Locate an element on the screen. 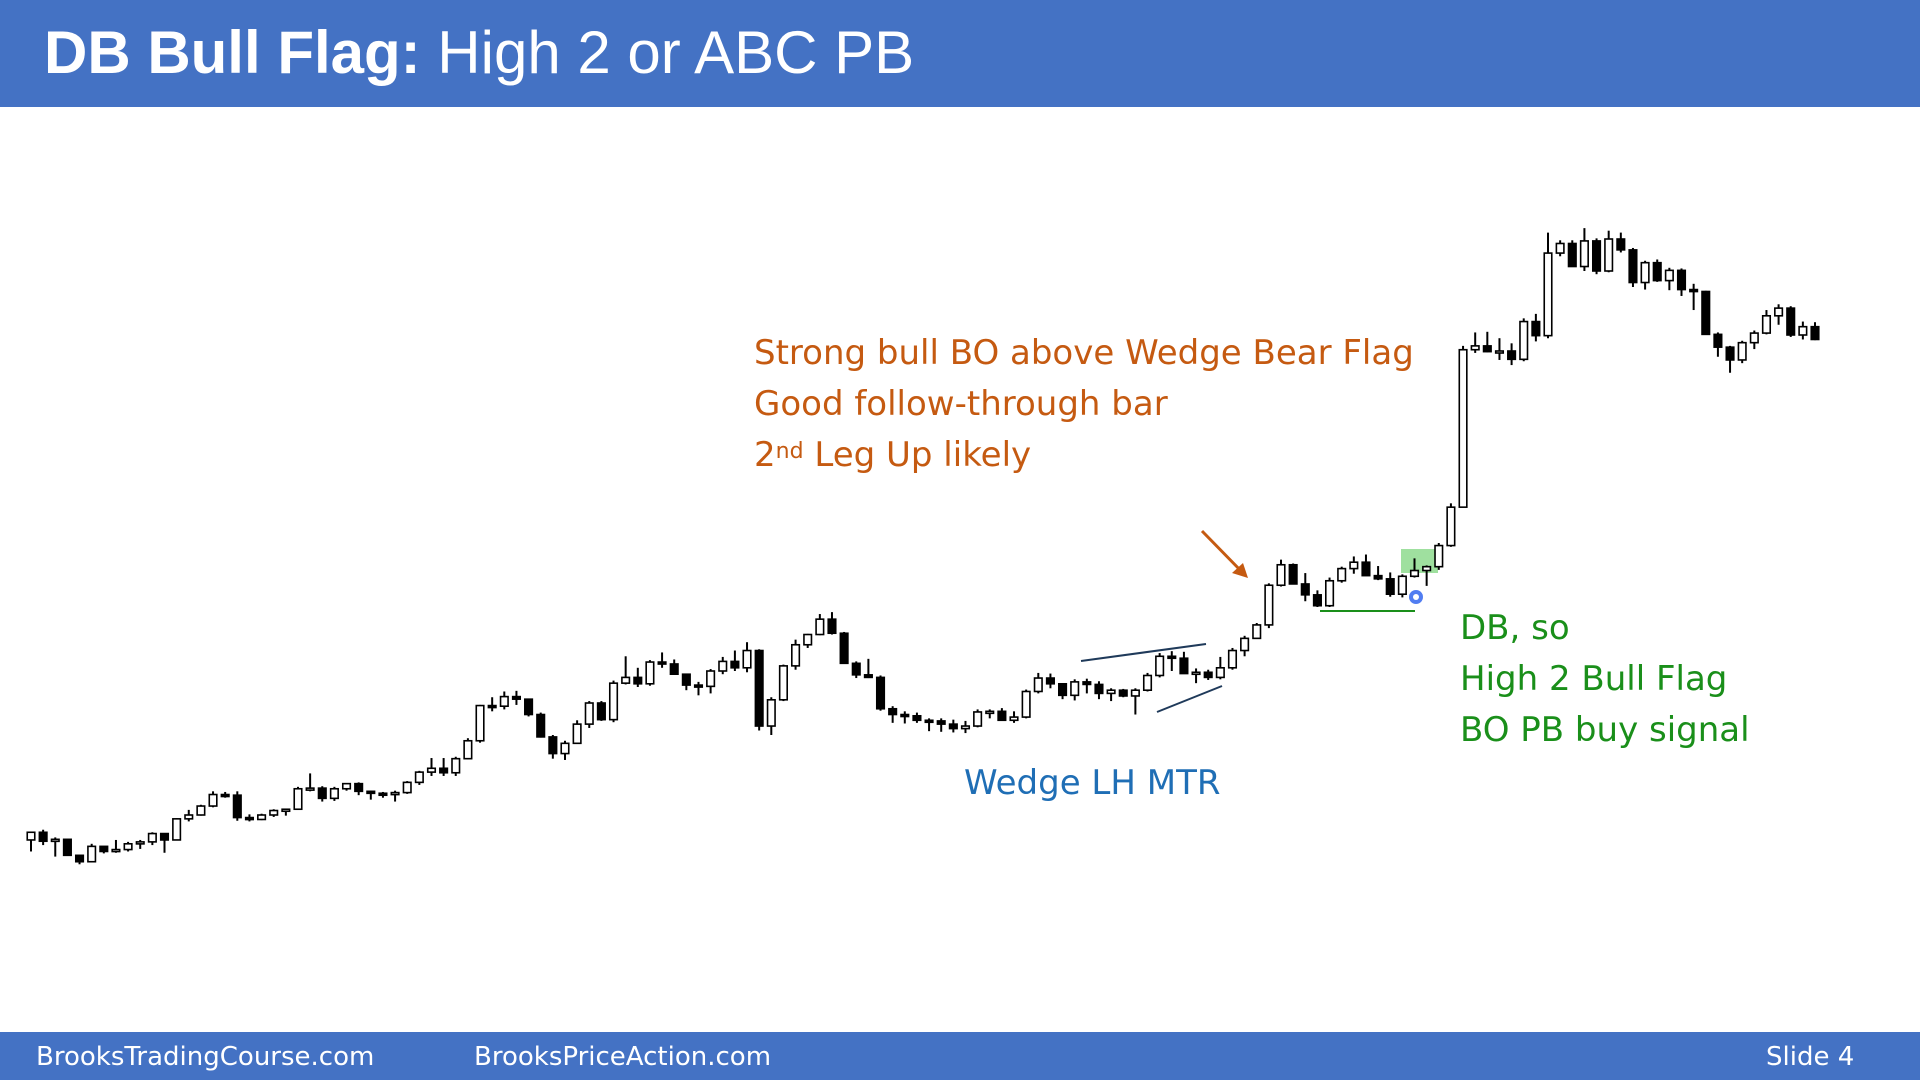  footer-slide-number: Slide 4 is located at coordinates (1810, 1057).